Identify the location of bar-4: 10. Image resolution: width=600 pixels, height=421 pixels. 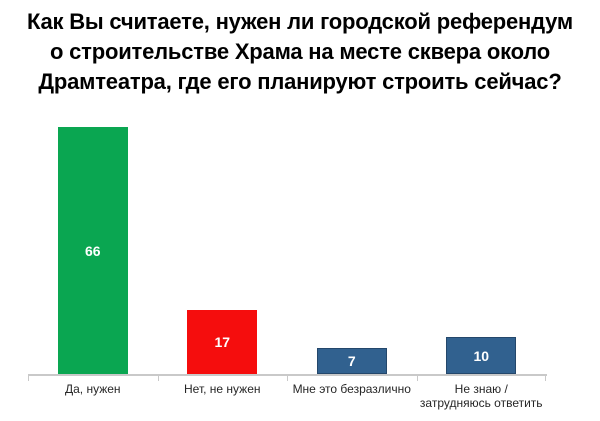
(481, 355).